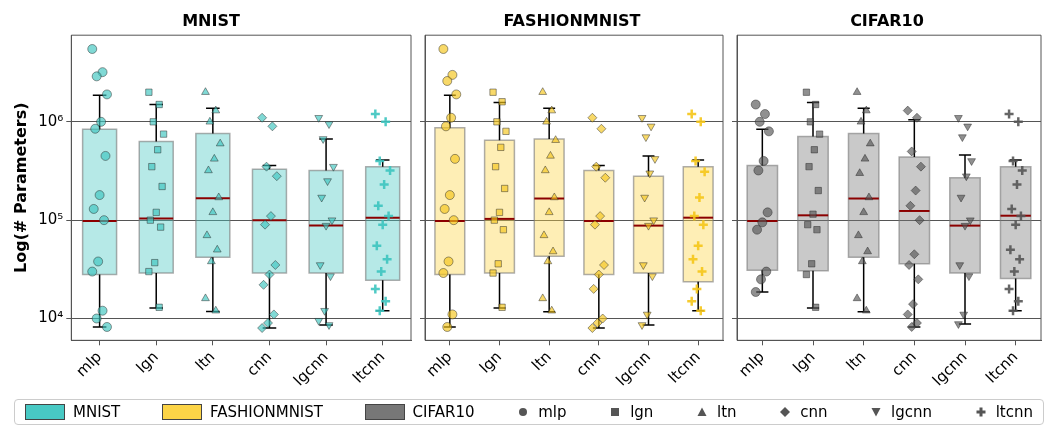 This screenshot has height=436, width=1057. What do you see at coordinates (211, 20) in the screenshot?
I see `chart-title: MNIST` at bounding box center [211, 20].